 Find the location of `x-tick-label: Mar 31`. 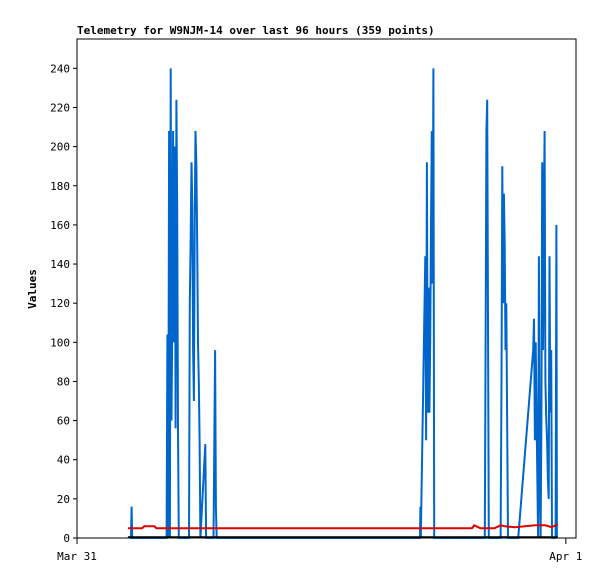

x-tick-label: Mar 31 is located at coordinates (77, 556).